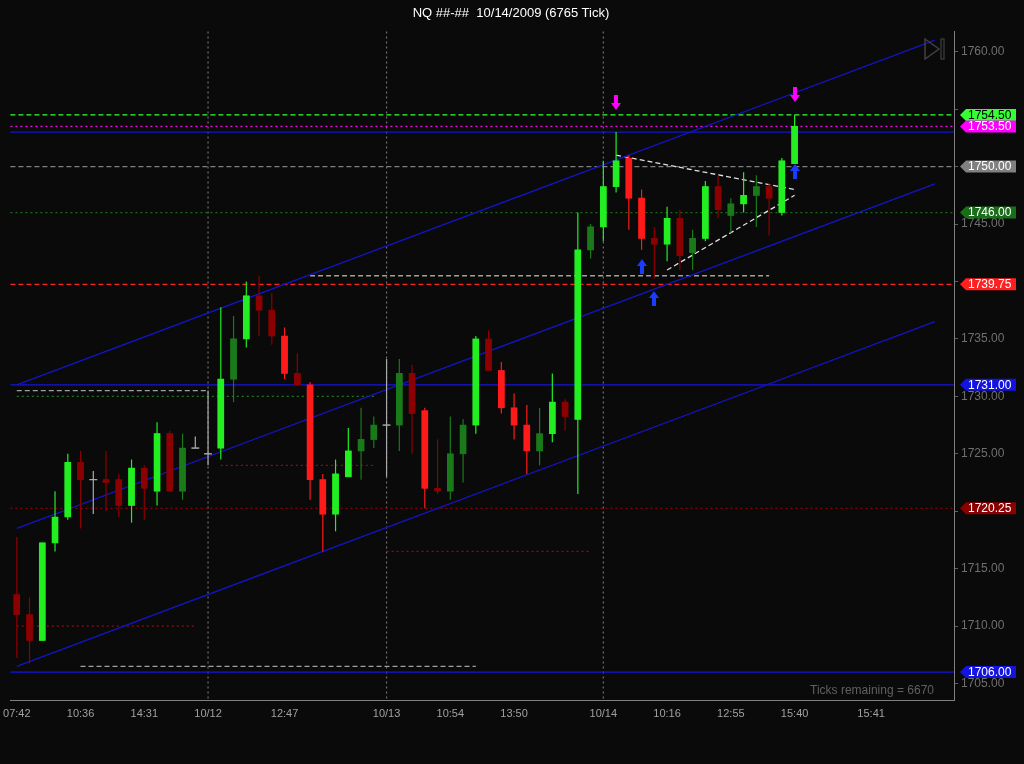 The width and height of the screenshot is (1024, 764). Describe the element at coordinates (144, 713) in the screenshot. I see `x-tick-label: 14:31` at that location.